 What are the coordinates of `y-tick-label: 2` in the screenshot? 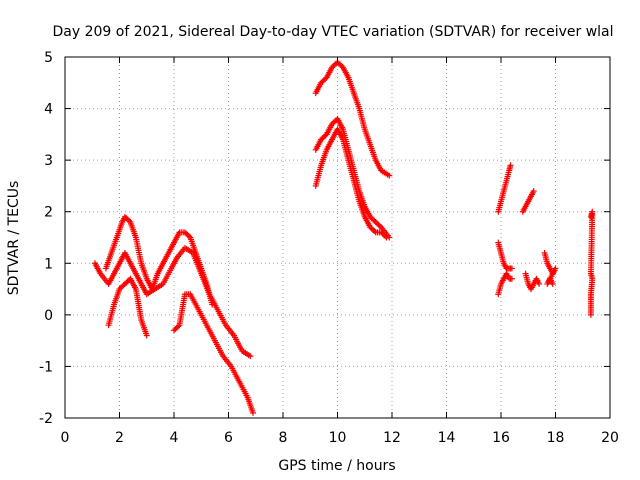 It's located at (48, 213).